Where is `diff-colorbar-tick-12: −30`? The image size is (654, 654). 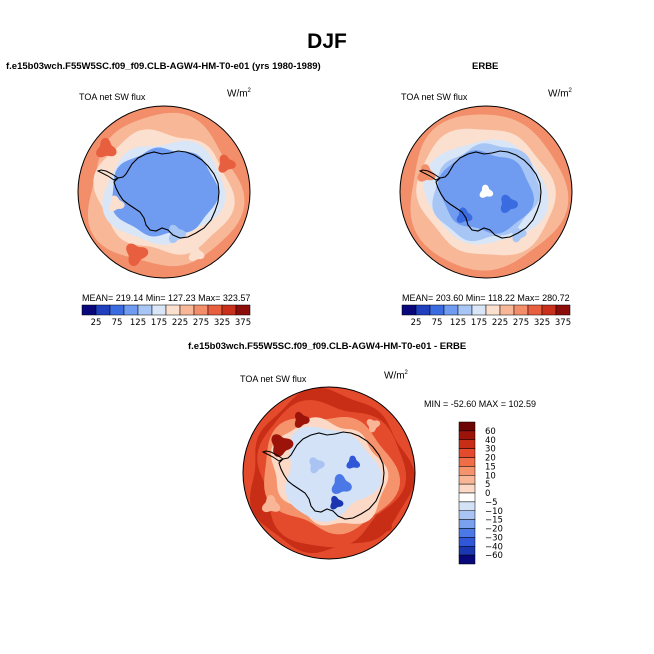
diff-colorbar-tick-12: −30 is located at coordinates (494, 538).